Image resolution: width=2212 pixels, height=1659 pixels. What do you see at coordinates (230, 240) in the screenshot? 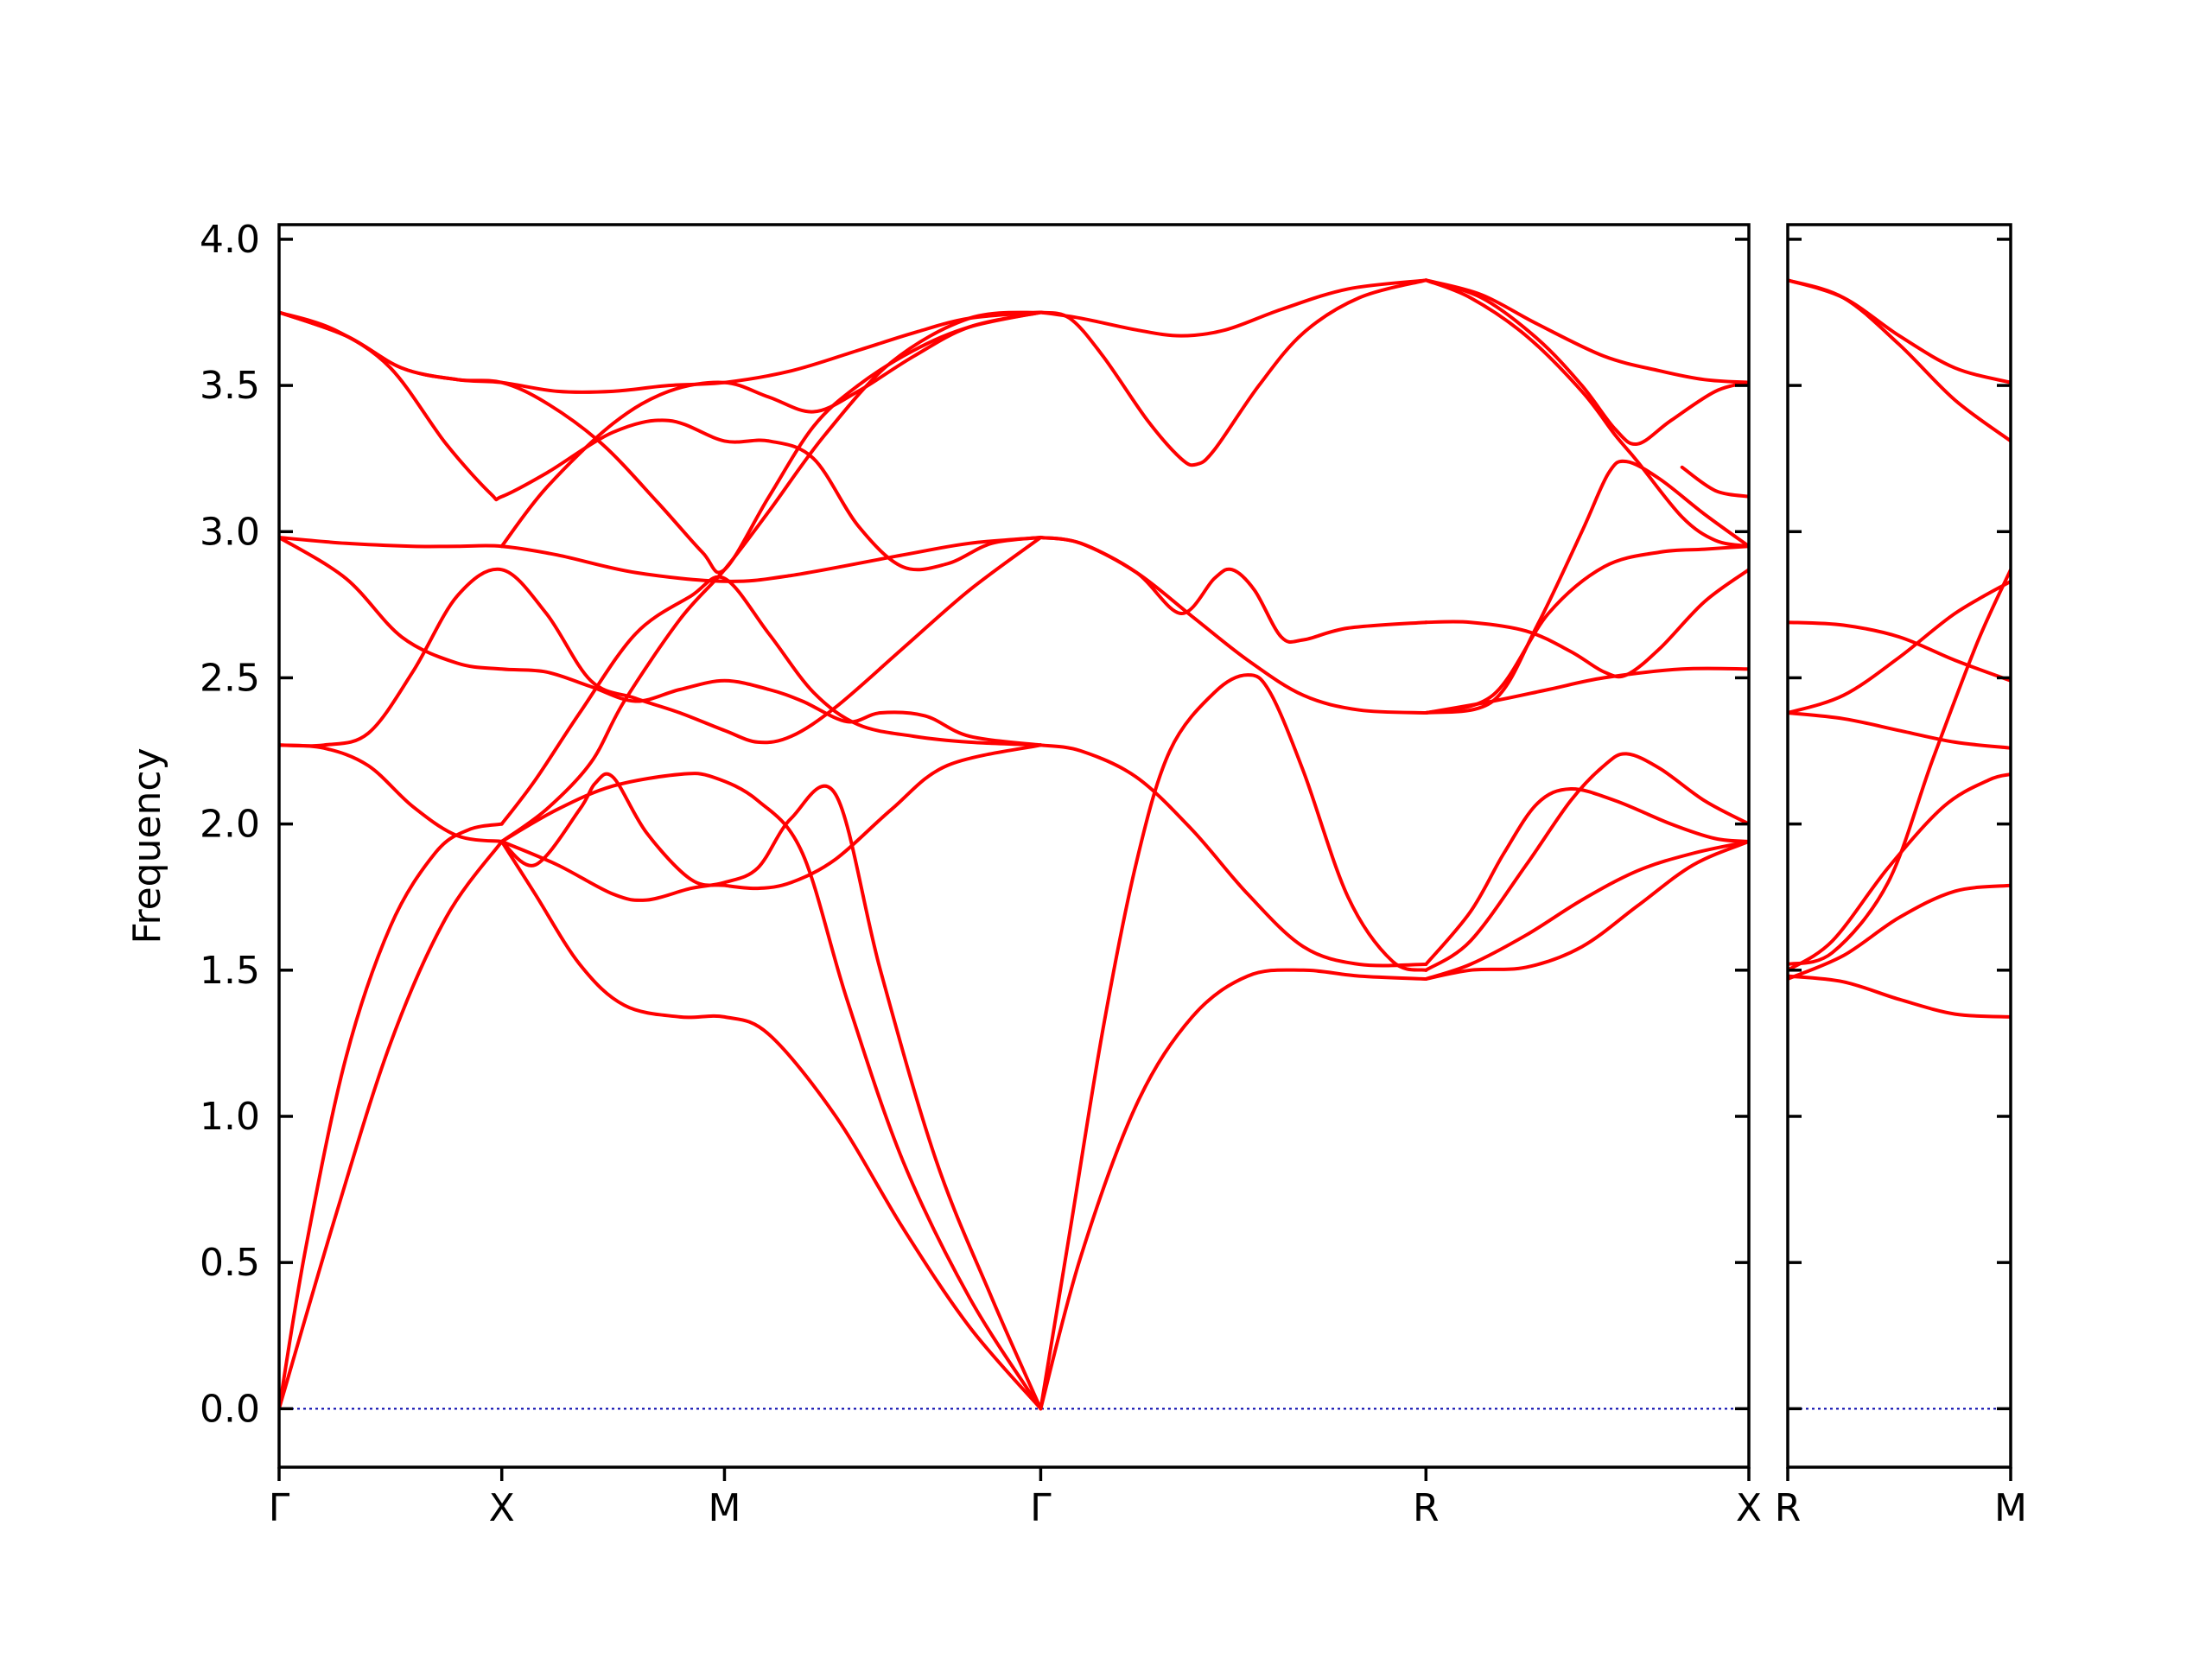
I see `y-tick-label: 4.0` at bounding box center [230, 240].